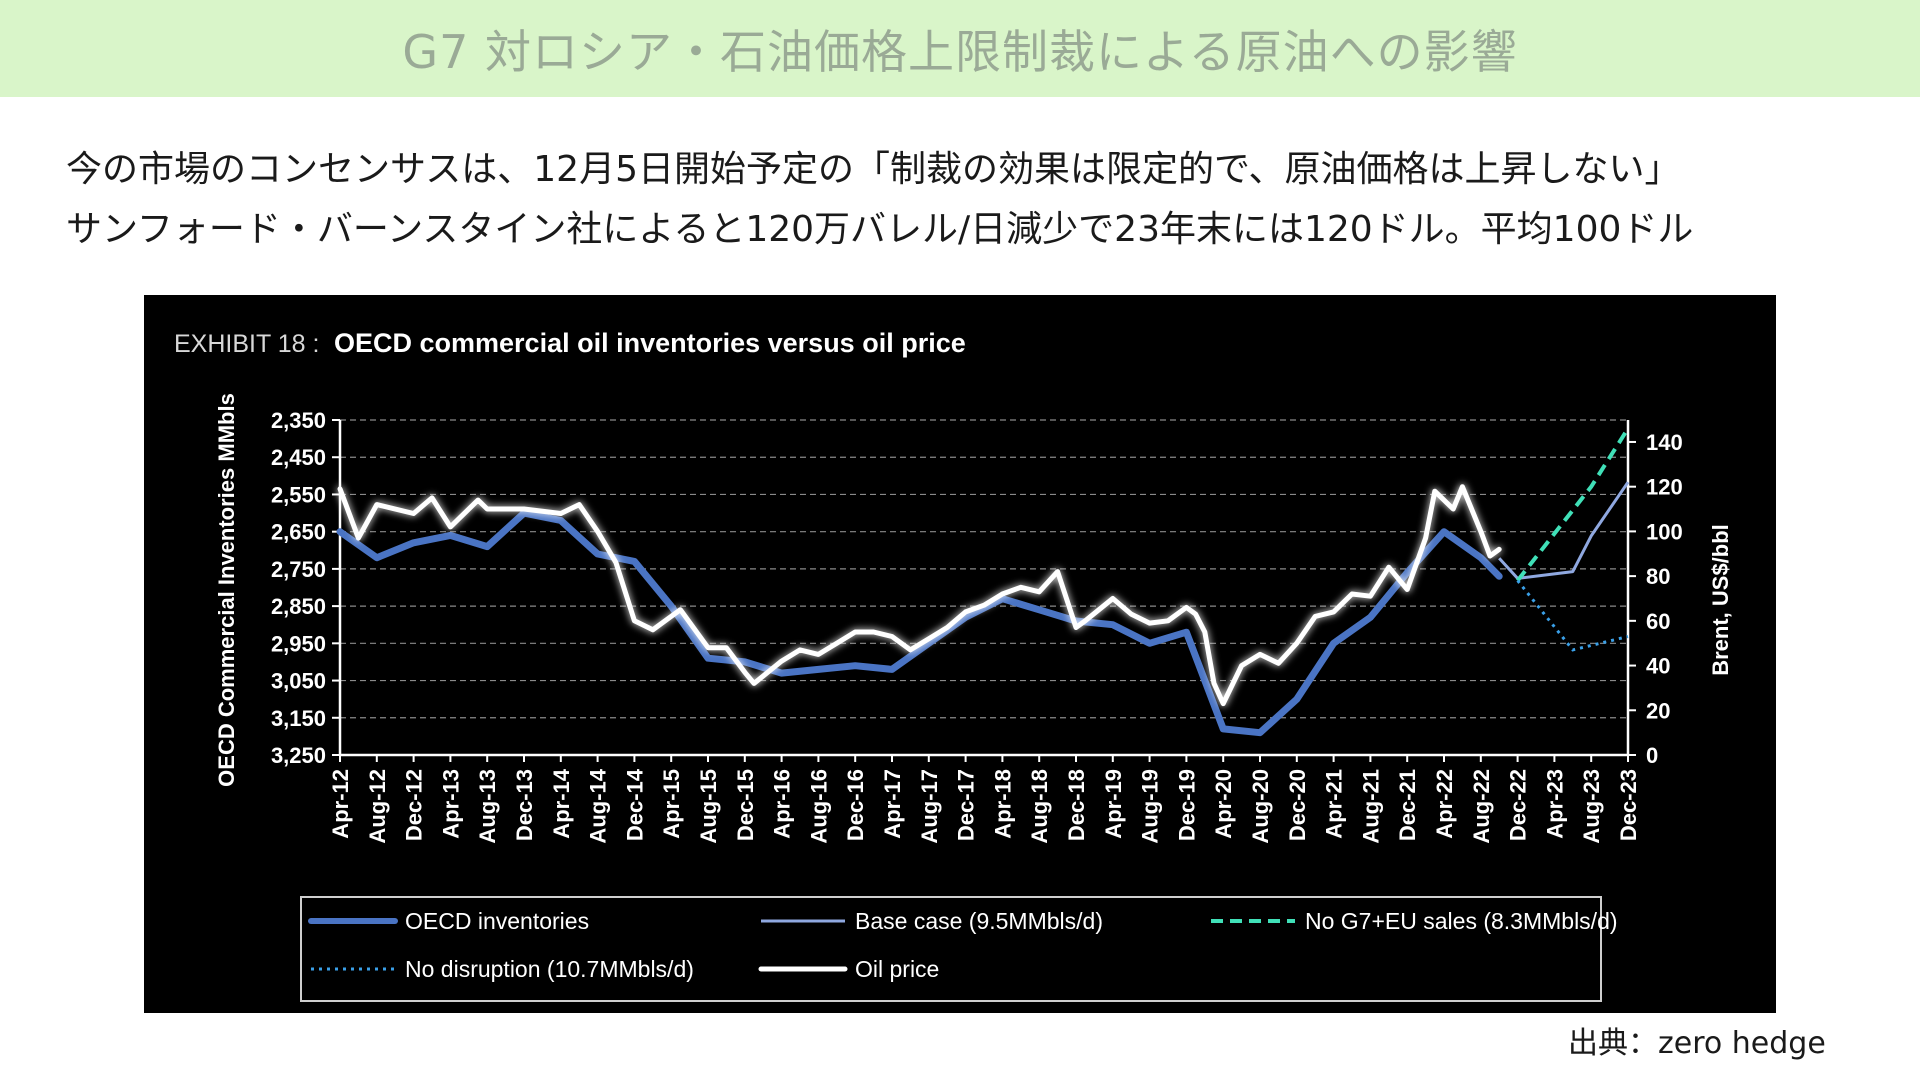  I want to click on left-tick-label: 2,350, so click(298, 420).